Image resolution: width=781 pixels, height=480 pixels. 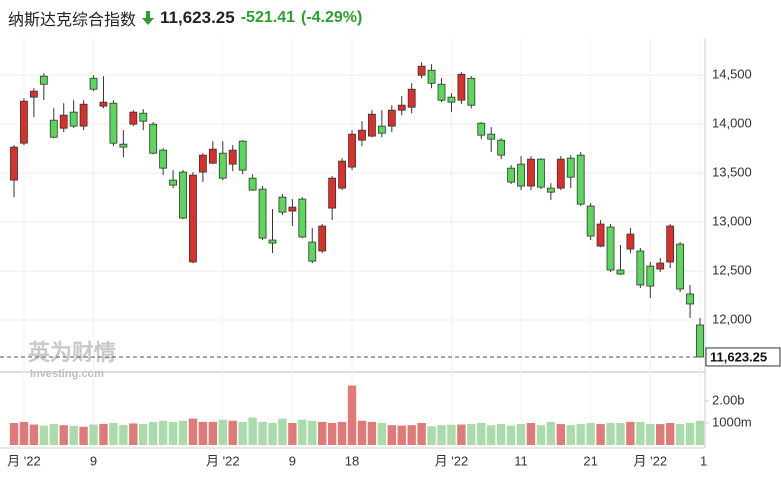 What do you see at coordinates (732, 123) in the screenshot?
I see `y-tick-label: 14,000` at bounding box center [732, 123].